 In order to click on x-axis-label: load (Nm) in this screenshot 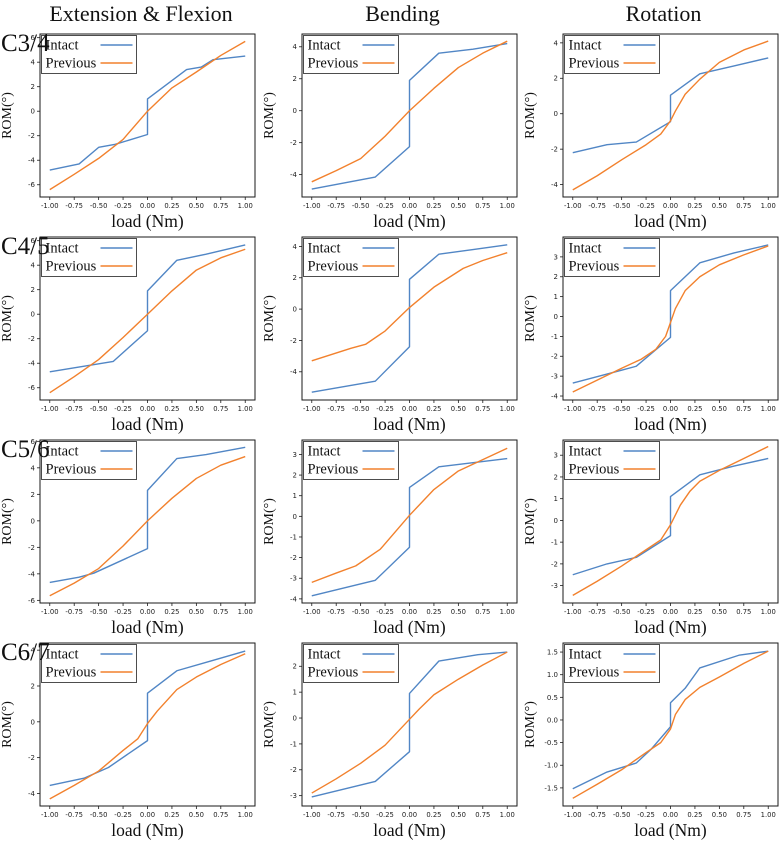, I will do `click(409, 424)`.